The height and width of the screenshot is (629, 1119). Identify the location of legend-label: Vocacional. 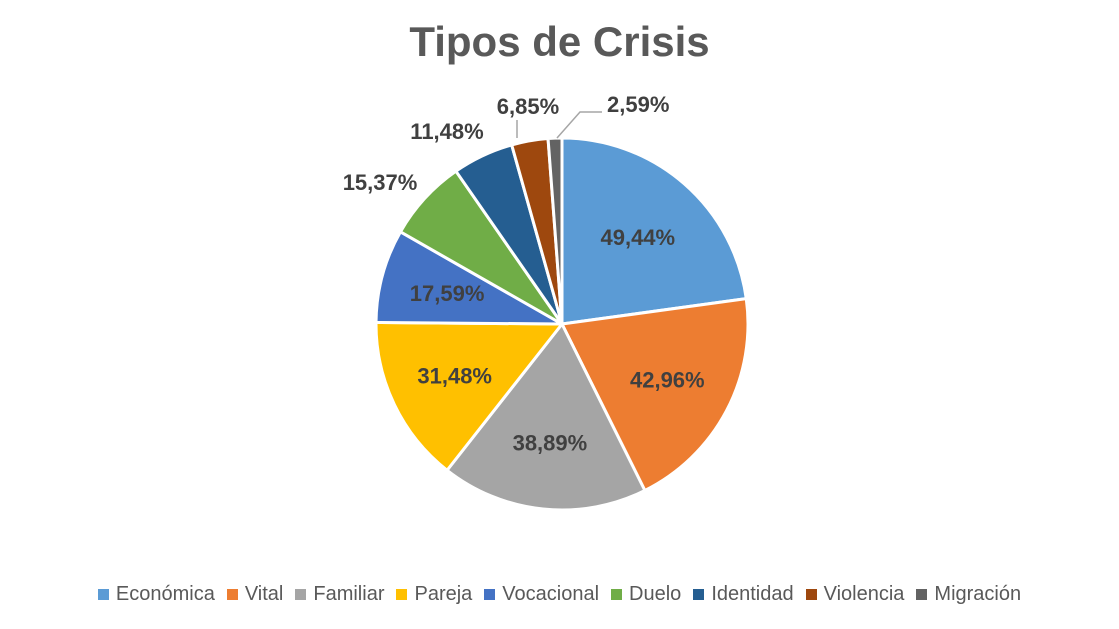
(551, 593).